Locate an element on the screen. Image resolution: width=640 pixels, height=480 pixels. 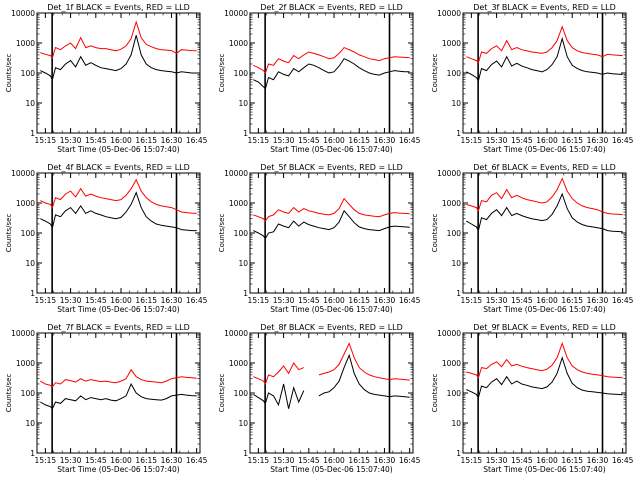
chart-title: Det_5f BLACK = Events, RED = LLD is located at coordinates (331, 167).